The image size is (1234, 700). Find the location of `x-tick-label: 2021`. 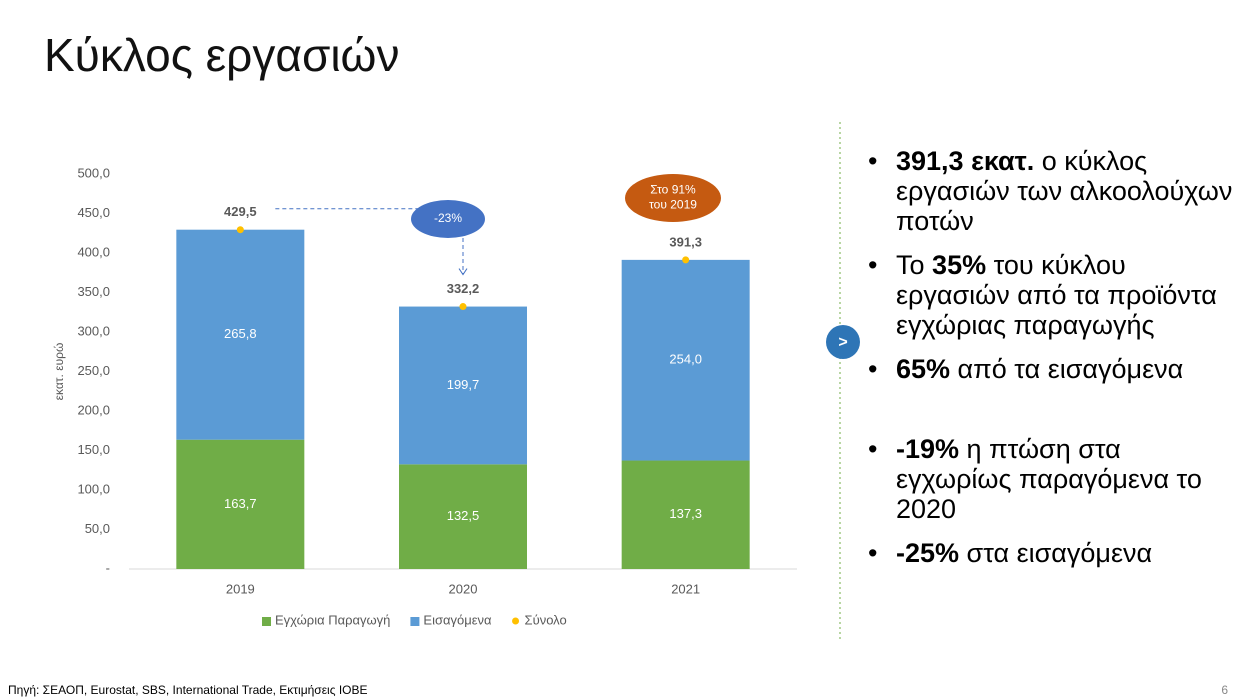

x-tick-label: 2021 is located at coordinates (685, 588).